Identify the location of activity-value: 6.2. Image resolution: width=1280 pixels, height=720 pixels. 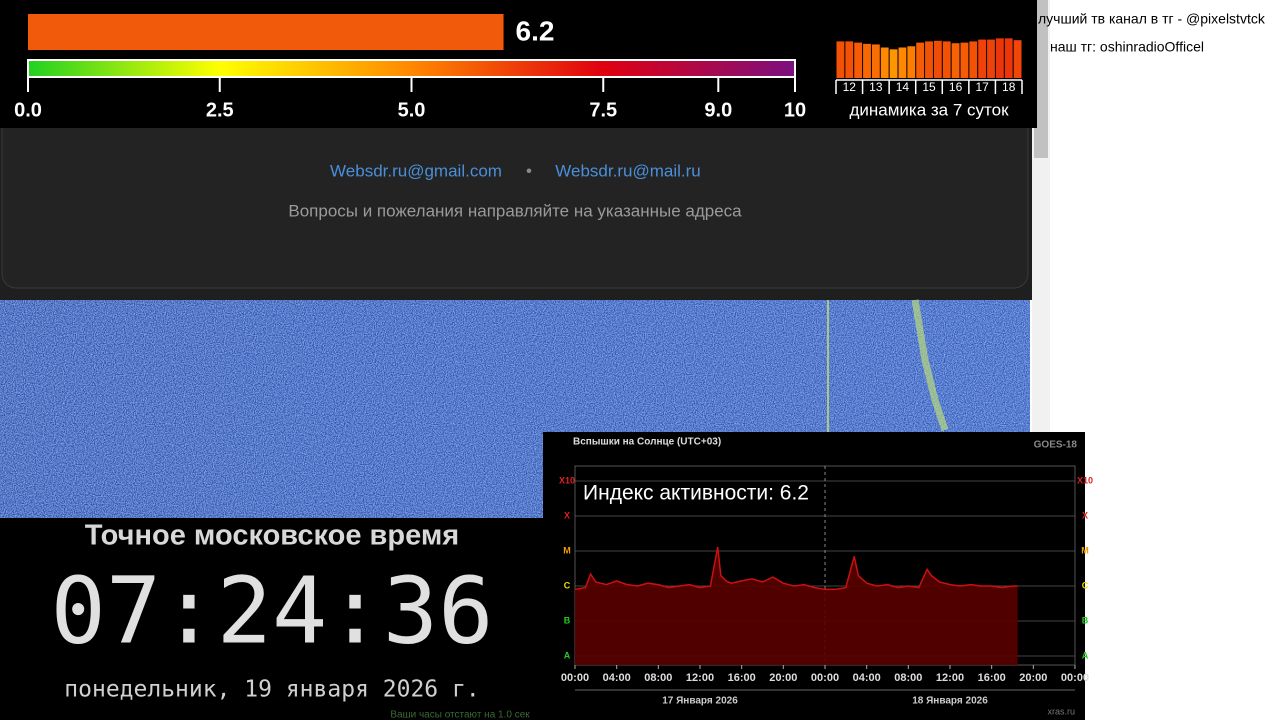
(535, 30).